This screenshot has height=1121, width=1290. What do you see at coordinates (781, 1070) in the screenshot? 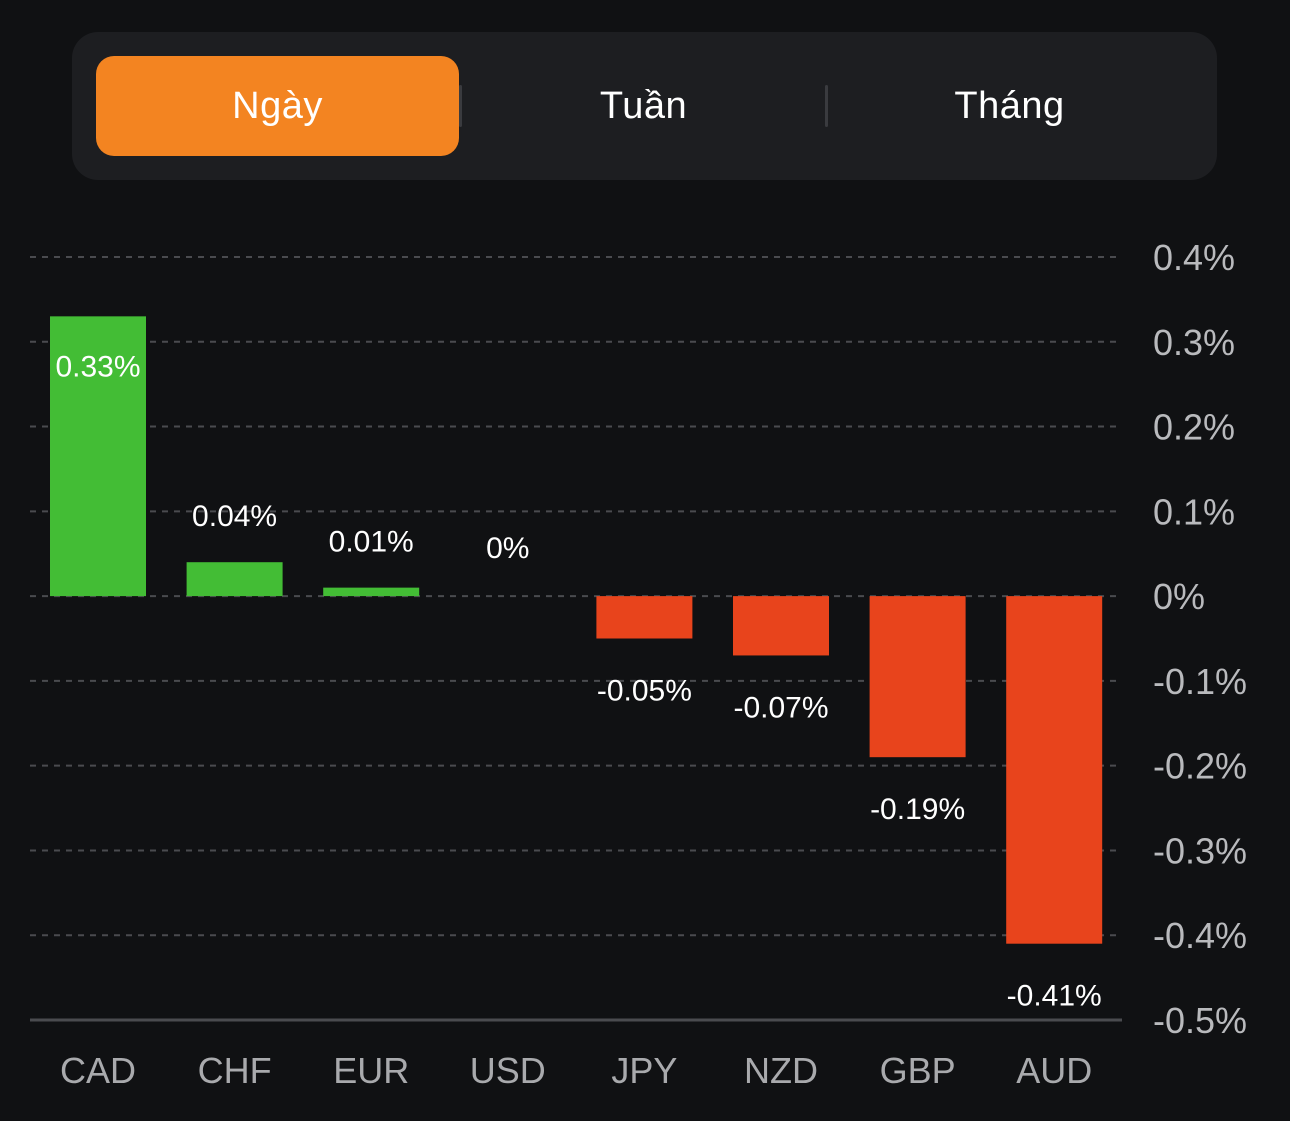
I see `x-tick-label: NZD` at bounding box center [781, 1070].